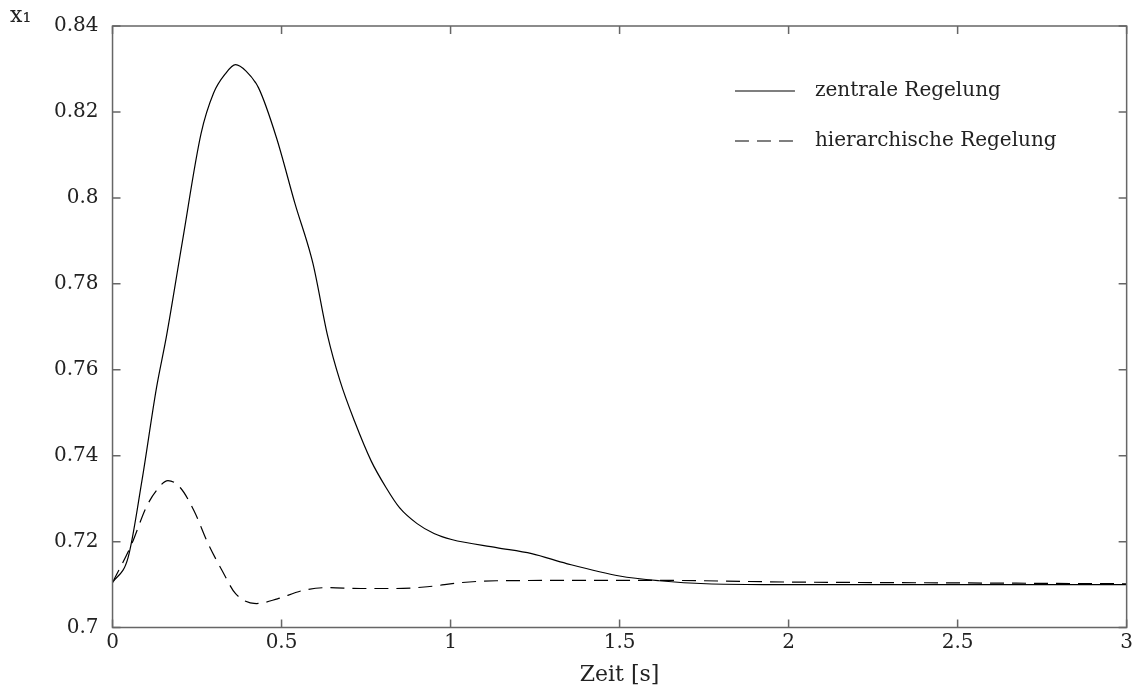 Image resolution: width=1136 pixels, height=696 pixels. What do you see at coordinates (76, 282) in the screenshot?
I see `y-tick-label: 0.78` at bounding box center [76, 282].